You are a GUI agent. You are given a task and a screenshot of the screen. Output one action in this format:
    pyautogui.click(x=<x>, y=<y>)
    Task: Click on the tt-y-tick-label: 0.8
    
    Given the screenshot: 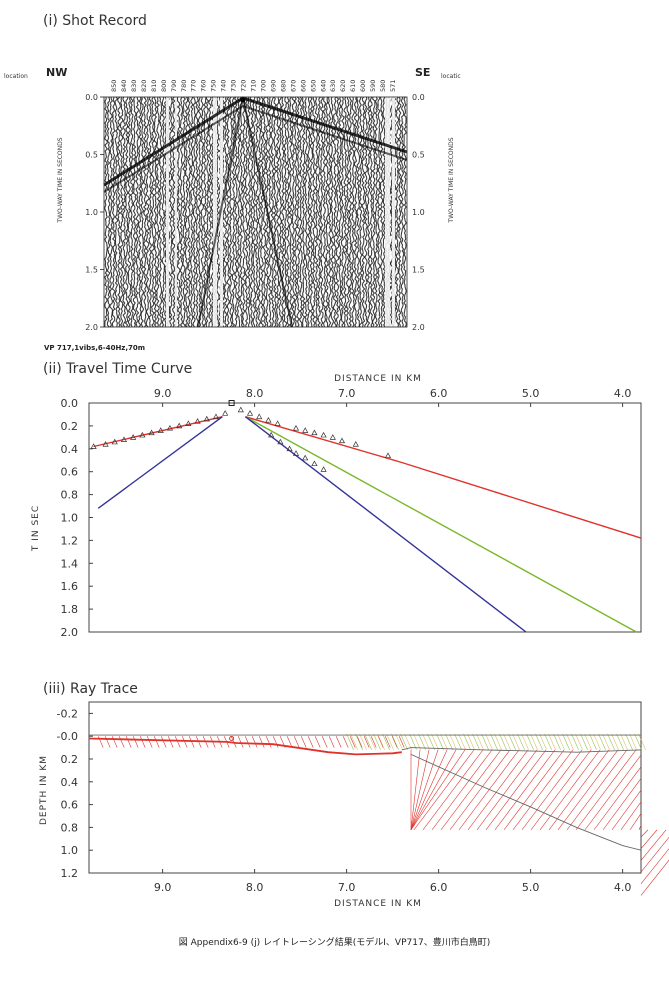 What is the action you would take?
    pyautogui.click(x=70, y=495)
    